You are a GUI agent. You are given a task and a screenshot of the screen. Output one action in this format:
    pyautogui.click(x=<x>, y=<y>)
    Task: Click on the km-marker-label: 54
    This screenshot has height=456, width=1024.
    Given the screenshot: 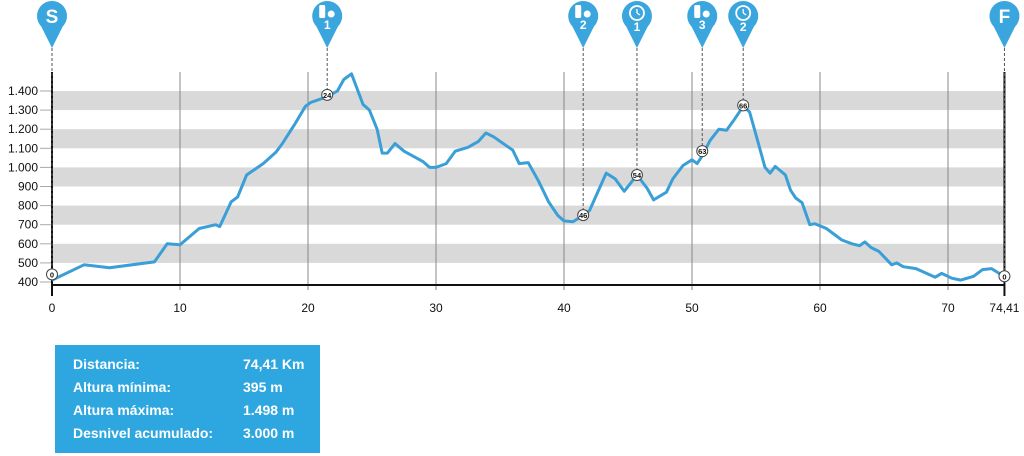 What is the action you would take?
    pyautogui.click(x=637, y=175)
    